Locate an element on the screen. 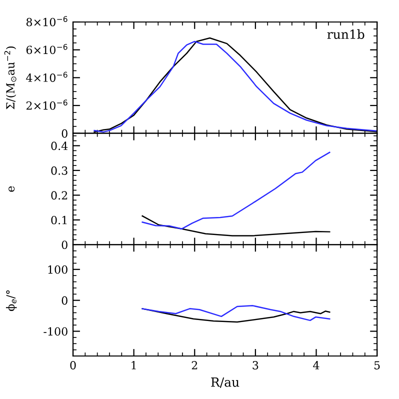 The width and height of the screenshot is (399, 399). y-tick-label: 8×10$^{−6}$ is located at coordinates (47, 21).